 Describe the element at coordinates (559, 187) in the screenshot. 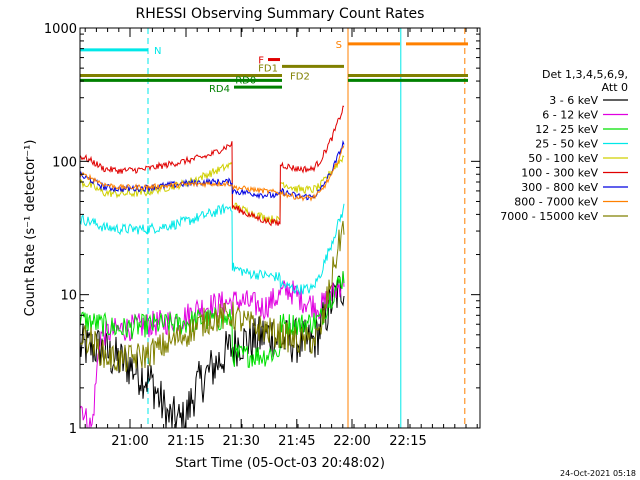

I see `legend-entry-label: 300 - 800 keV` at that location.